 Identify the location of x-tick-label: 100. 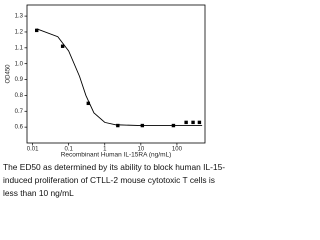
(177, 150).